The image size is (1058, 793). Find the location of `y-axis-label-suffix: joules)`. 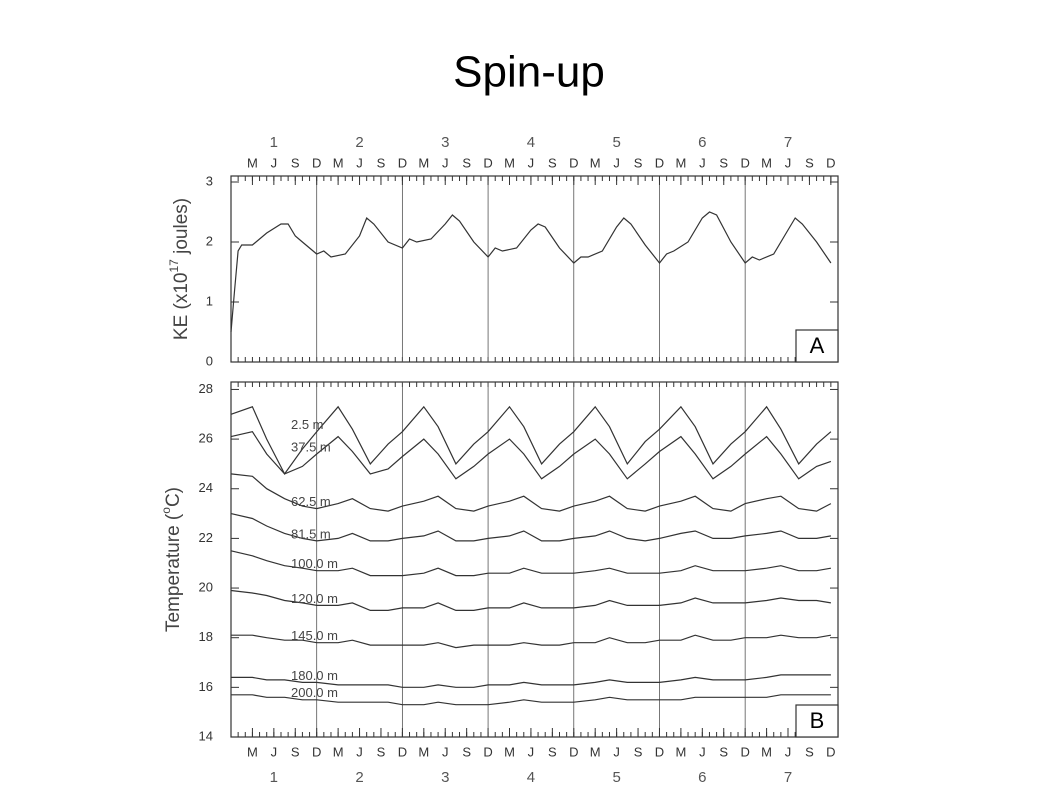

y-axis-label-suffix: joules) is located at coordinates (181, 228).